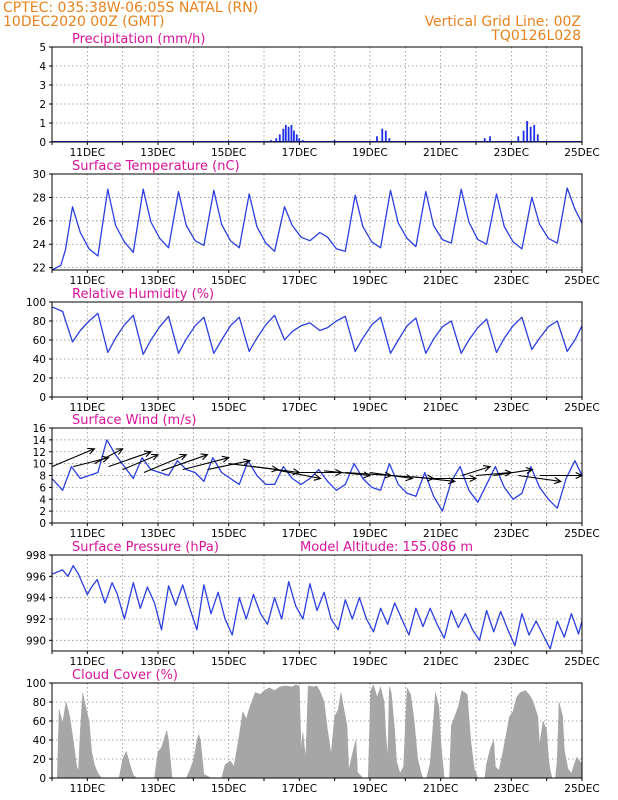 The width and height of the screenshot is (618, 800). Describe the element at coordinates (130, 8) in the screenshot. I see `header-station: CPTEC: 035:38W-06:05S NATAL (RN)` at that location.